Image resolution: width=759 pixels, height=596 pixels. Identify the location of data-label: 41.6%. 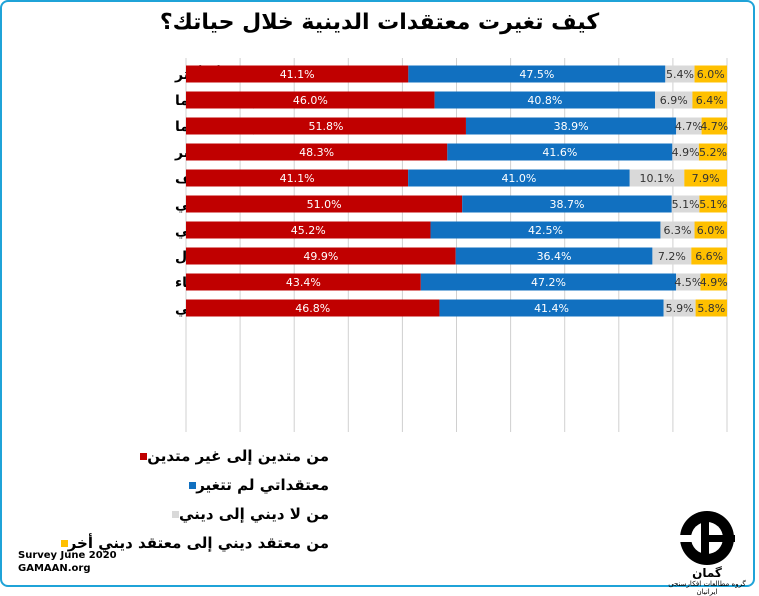
(559, 152).